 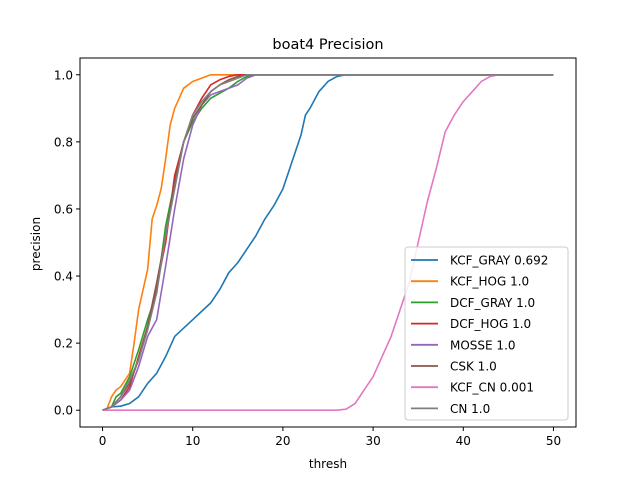 What do you see at coordinates (490, 324) in the screenshot?
I see `legend-label-4: DCF_HOG 1.0` at bounding box center [490, 324].